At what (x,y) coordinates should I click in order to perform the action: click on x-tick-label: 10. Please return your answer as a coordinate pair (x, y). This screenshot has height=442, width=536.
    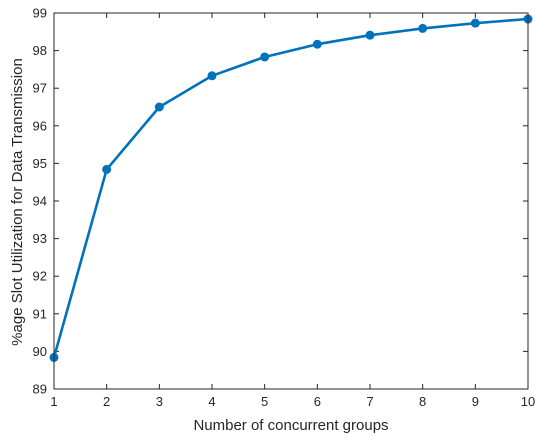
    Looking at the image, I should click on (528, 401).